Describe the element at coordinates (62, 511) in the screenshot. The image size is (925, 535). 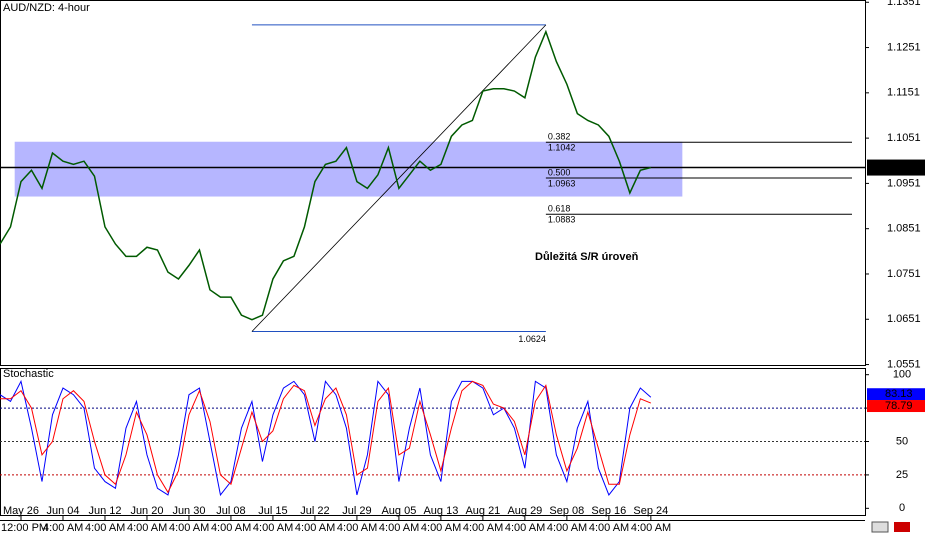
I see `x-tick-label: Jun 04` at that location.